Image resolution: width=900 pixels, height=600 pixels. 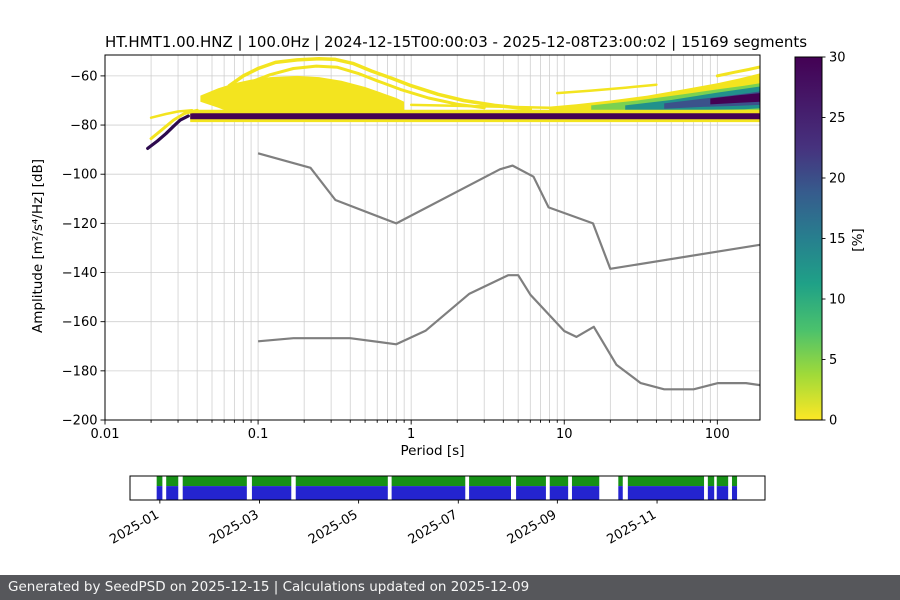 I want to click on y-axis-label: Amplitude [m²/s⁴/Hz] [dB], so click(x=38, y=246).